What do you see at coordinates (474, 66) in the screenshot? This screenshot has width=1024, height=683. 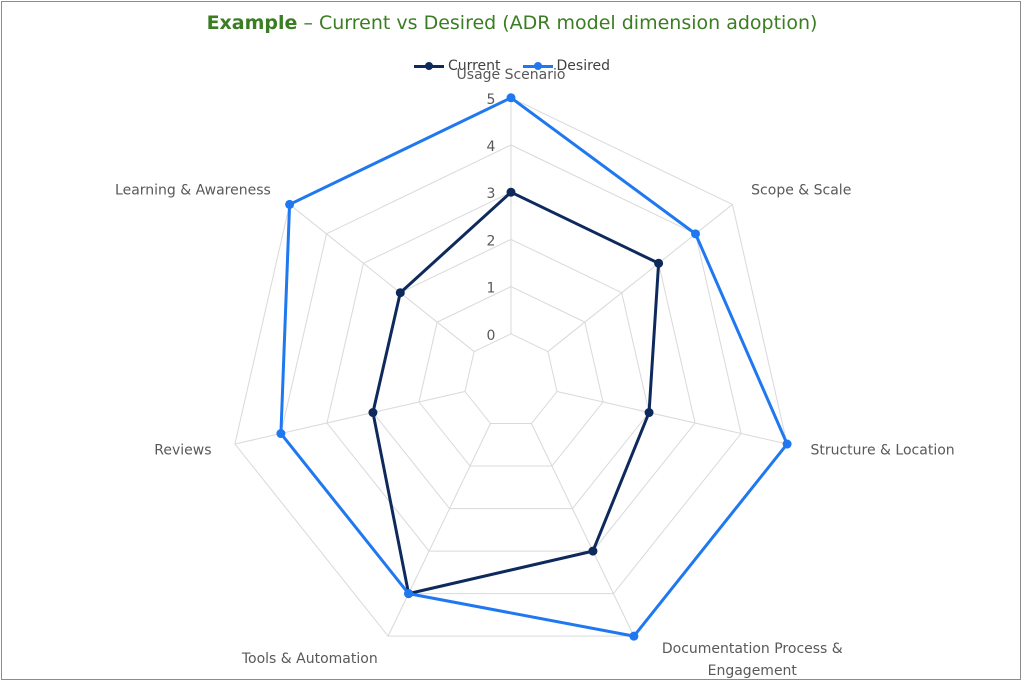 I see `legend-label-current: Current` at bounding box center [474, 66].